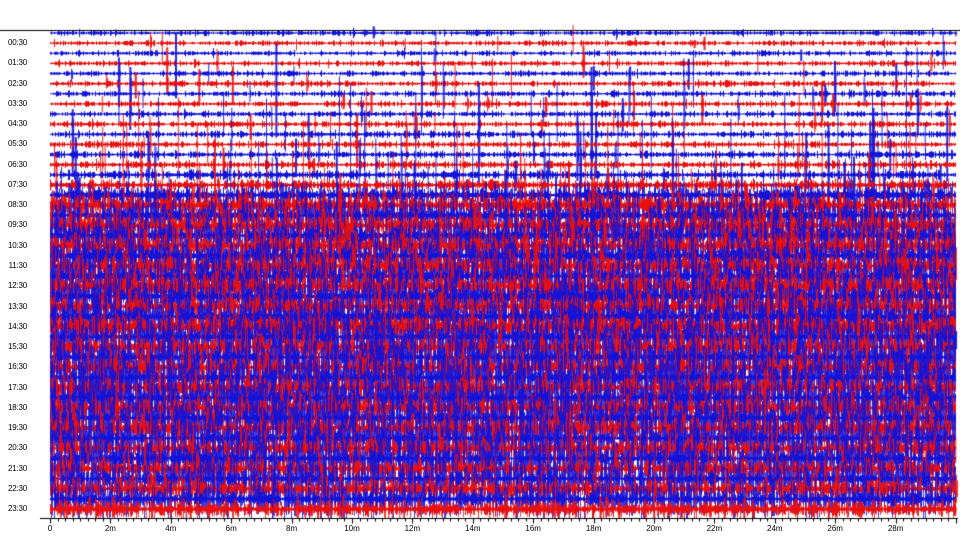  I want to click on hour-label: 20:30, so click(17, 448).